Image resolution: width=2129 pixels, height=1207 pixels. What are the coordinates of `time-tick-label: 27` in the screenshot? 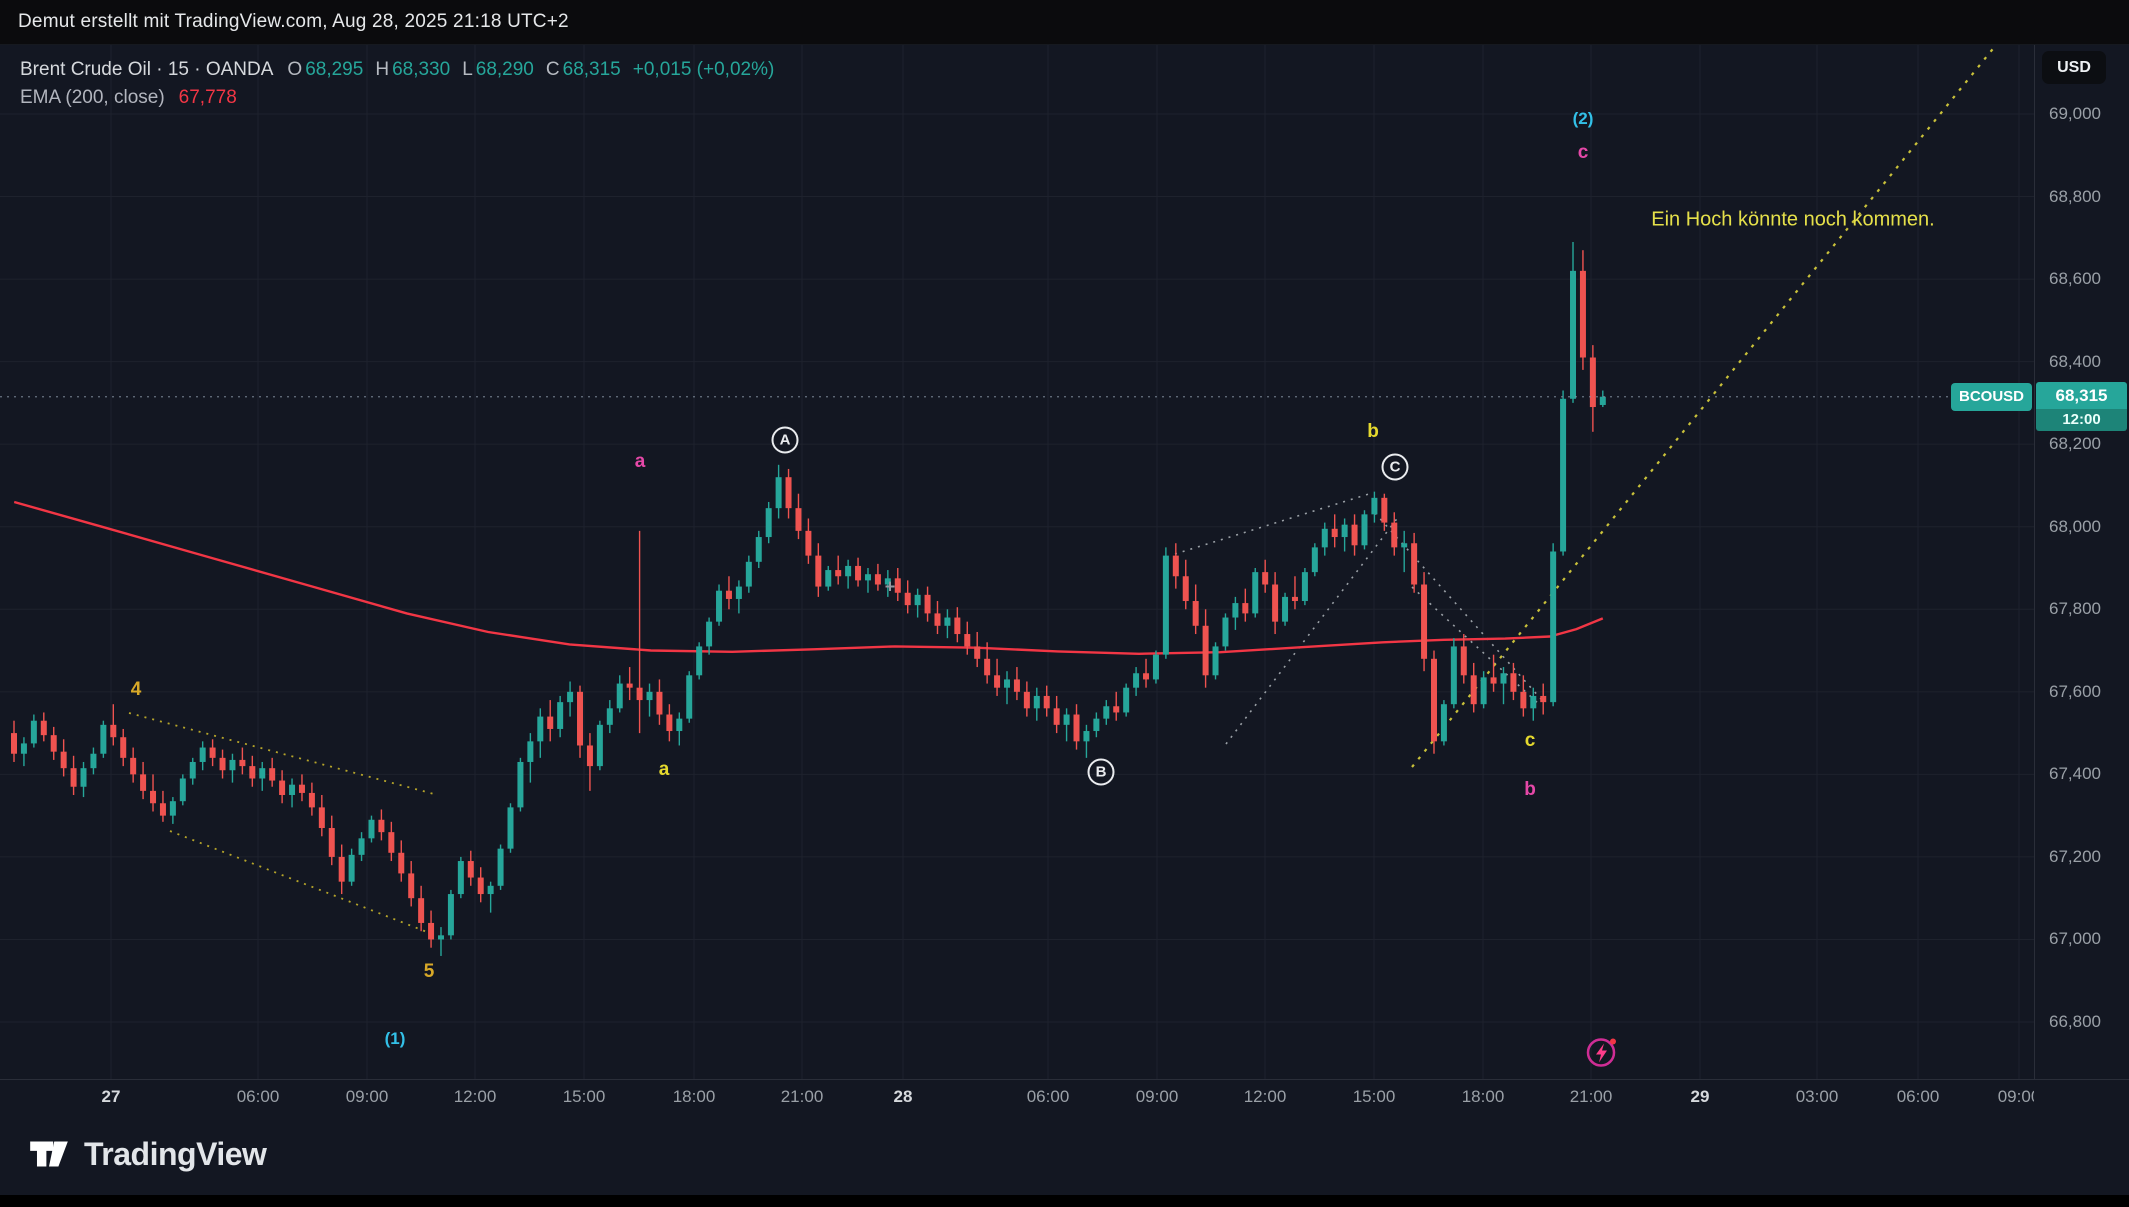 It's located at (111, 1096).